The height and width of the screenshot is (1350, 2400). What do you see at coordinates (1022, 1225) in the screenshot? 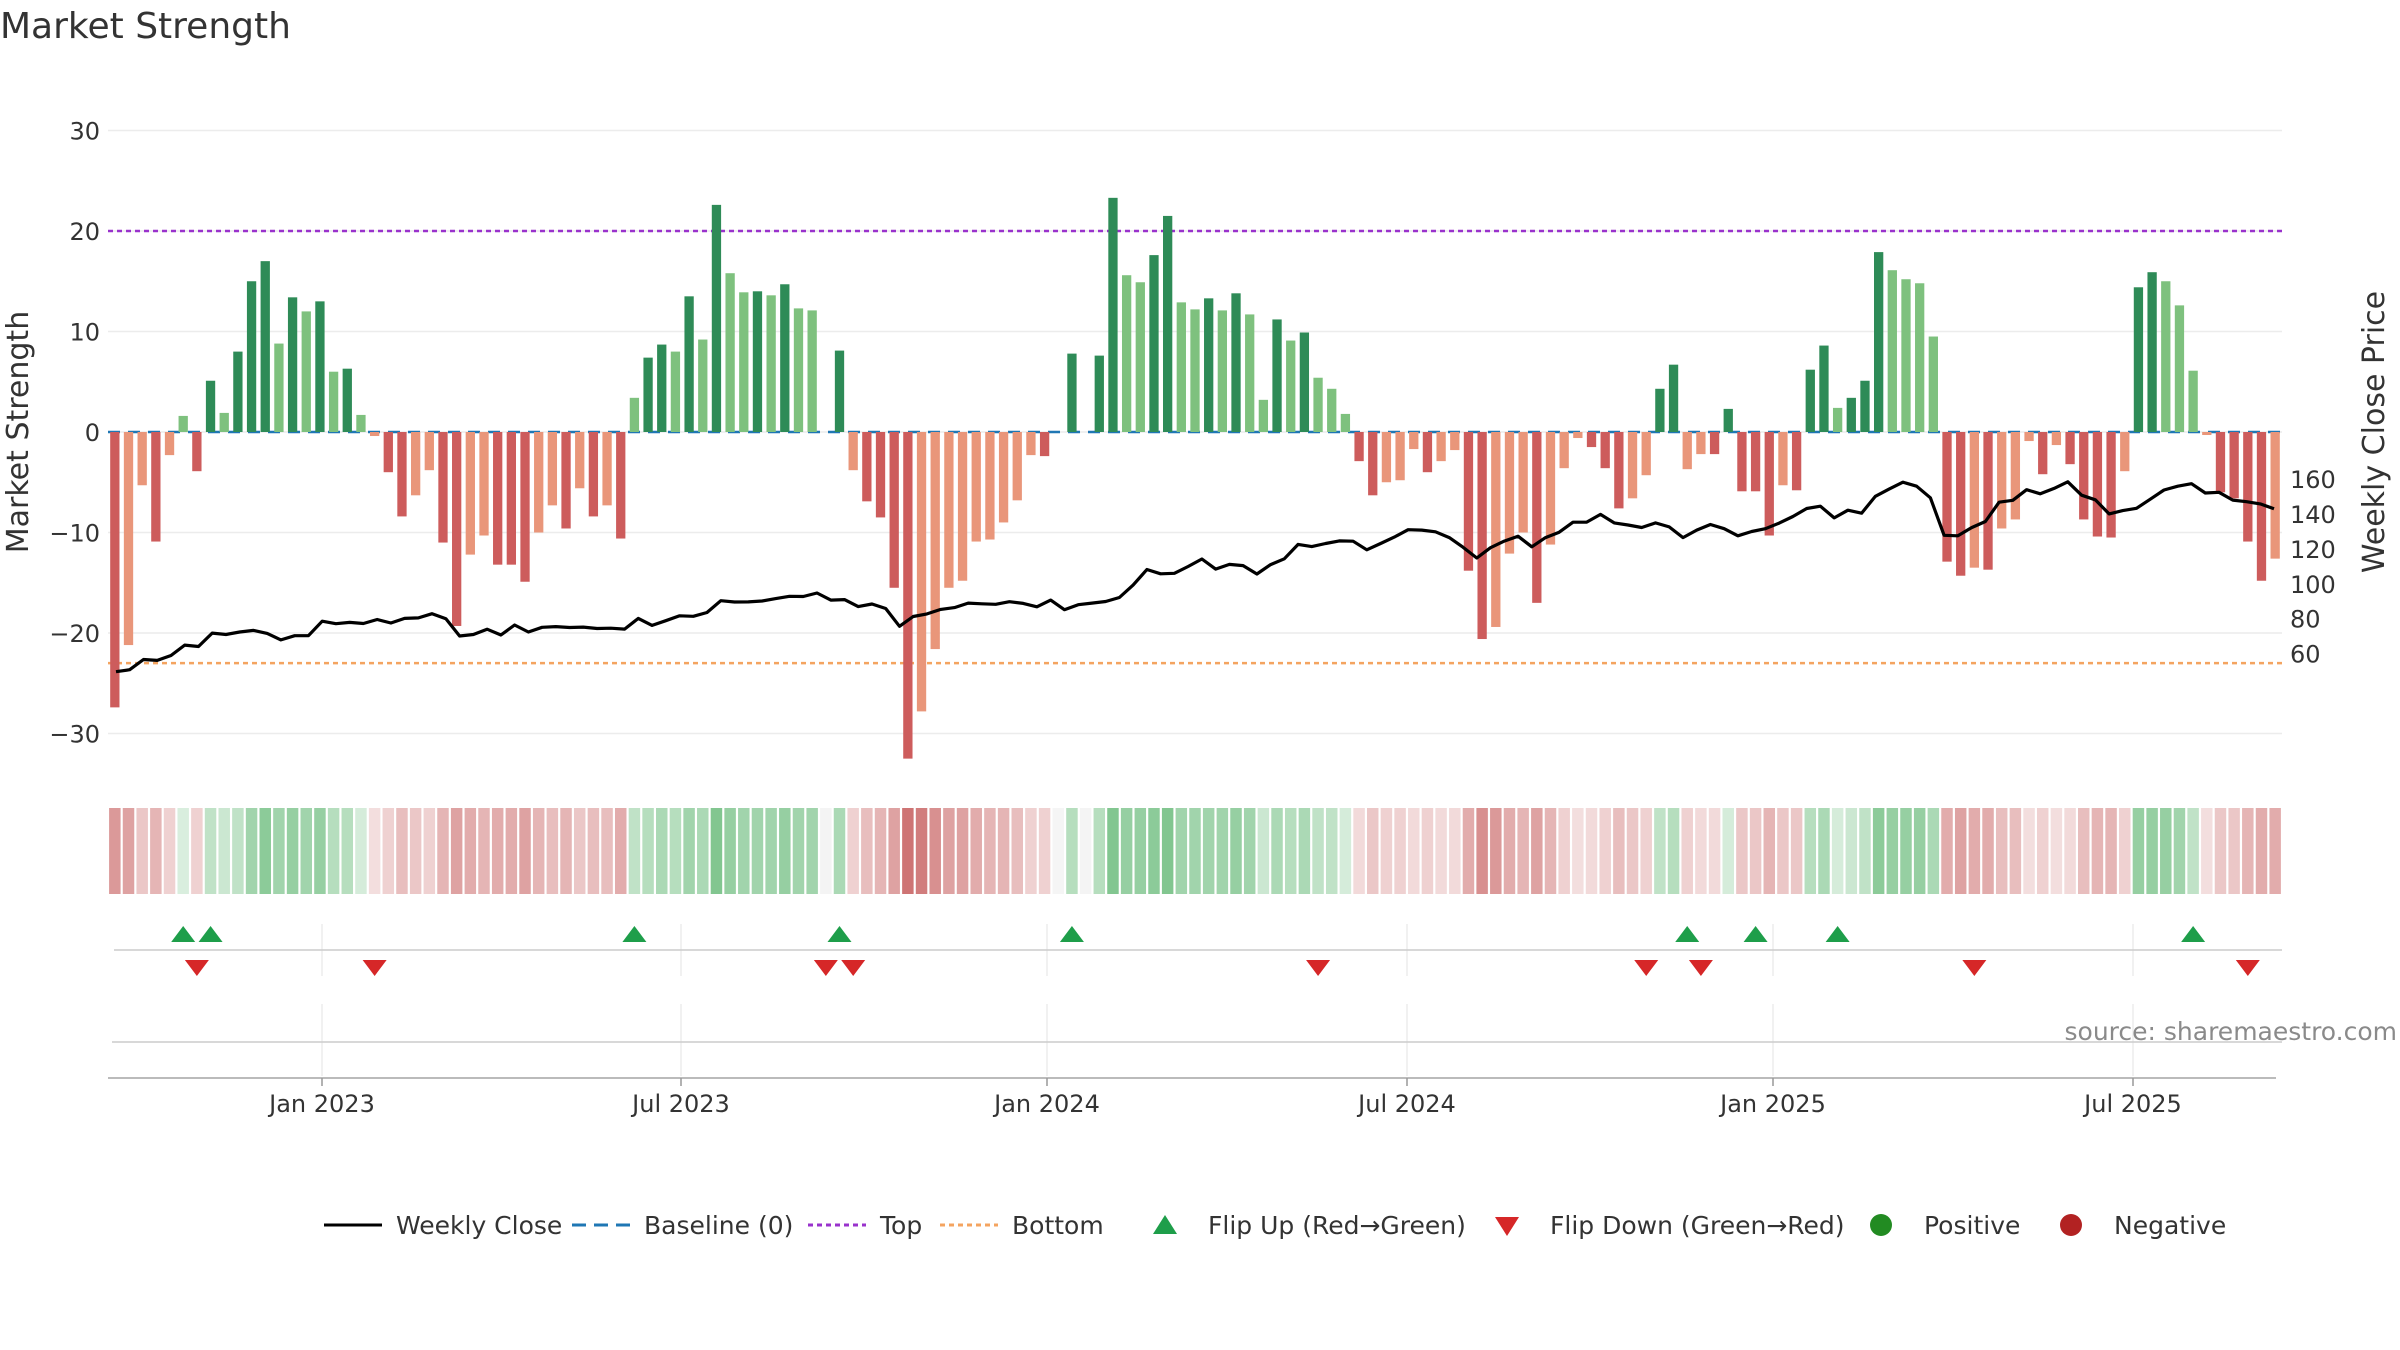
I see `legend-item: Bottom` at bounding box center [1022, 1225].